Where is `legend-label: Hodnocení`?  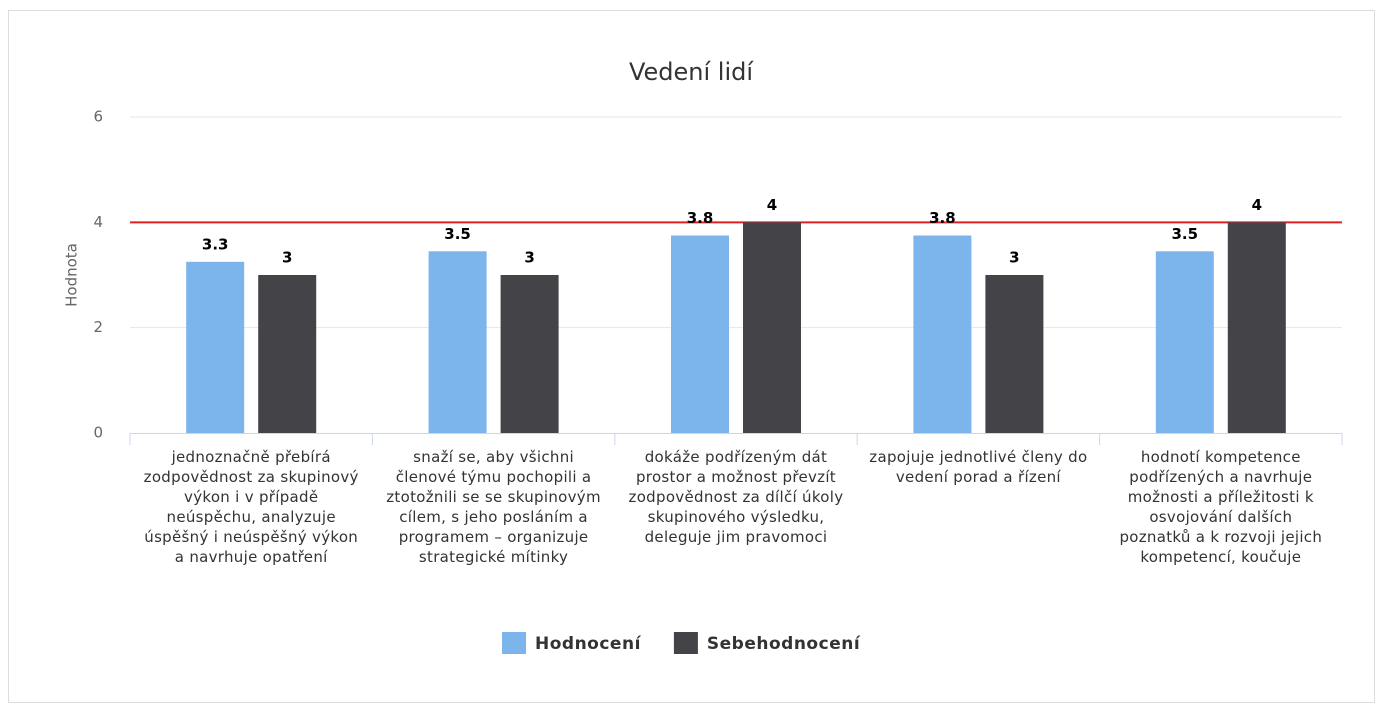
legend-label: Hodnocení is located at coordinates (588, 644).